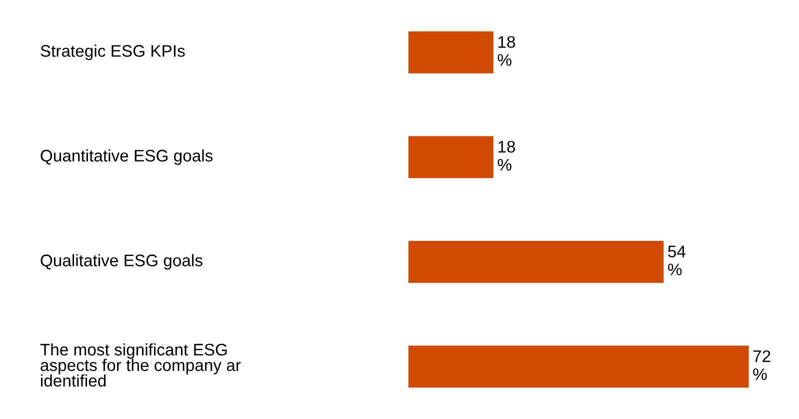 This screenshot has width=799, height=419. Describe the element at coordinates (140, 365) in the screenshot. I see `y-tick-label: The most significant ESG aspects for the company ar identified` at that location.